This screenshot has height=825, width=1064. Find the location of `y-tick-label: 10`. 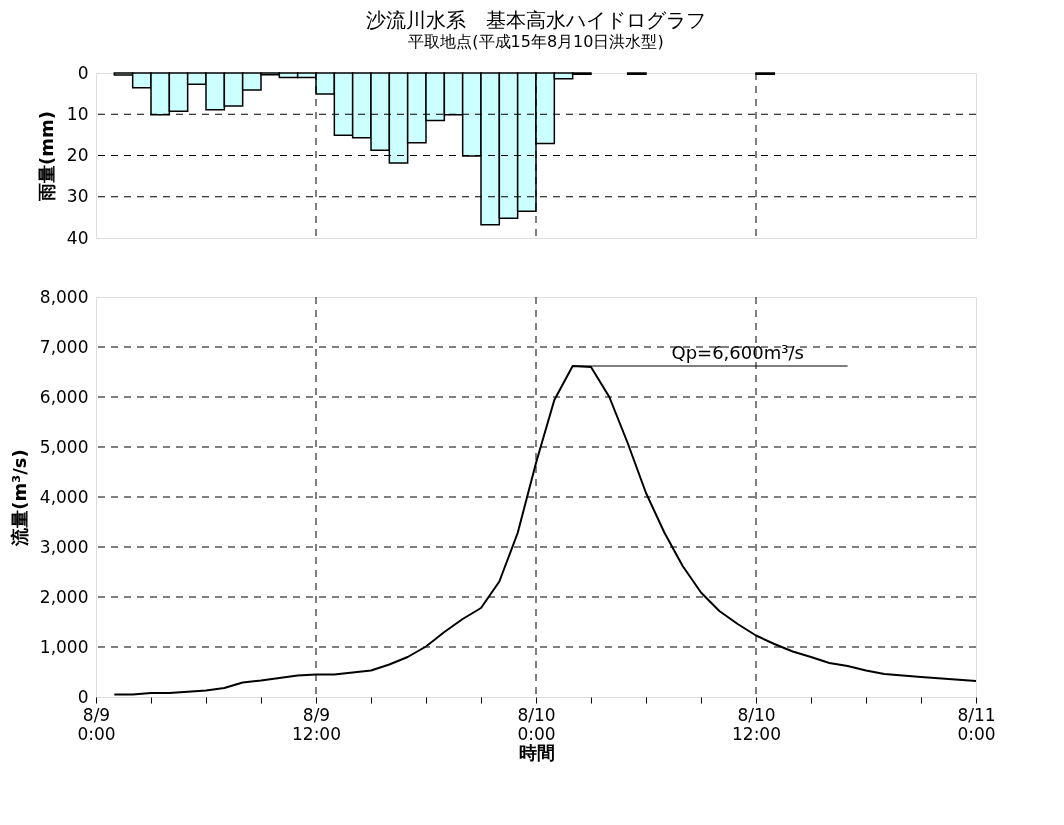

y-tick-label: 10 is located at coordinates (77, 113).